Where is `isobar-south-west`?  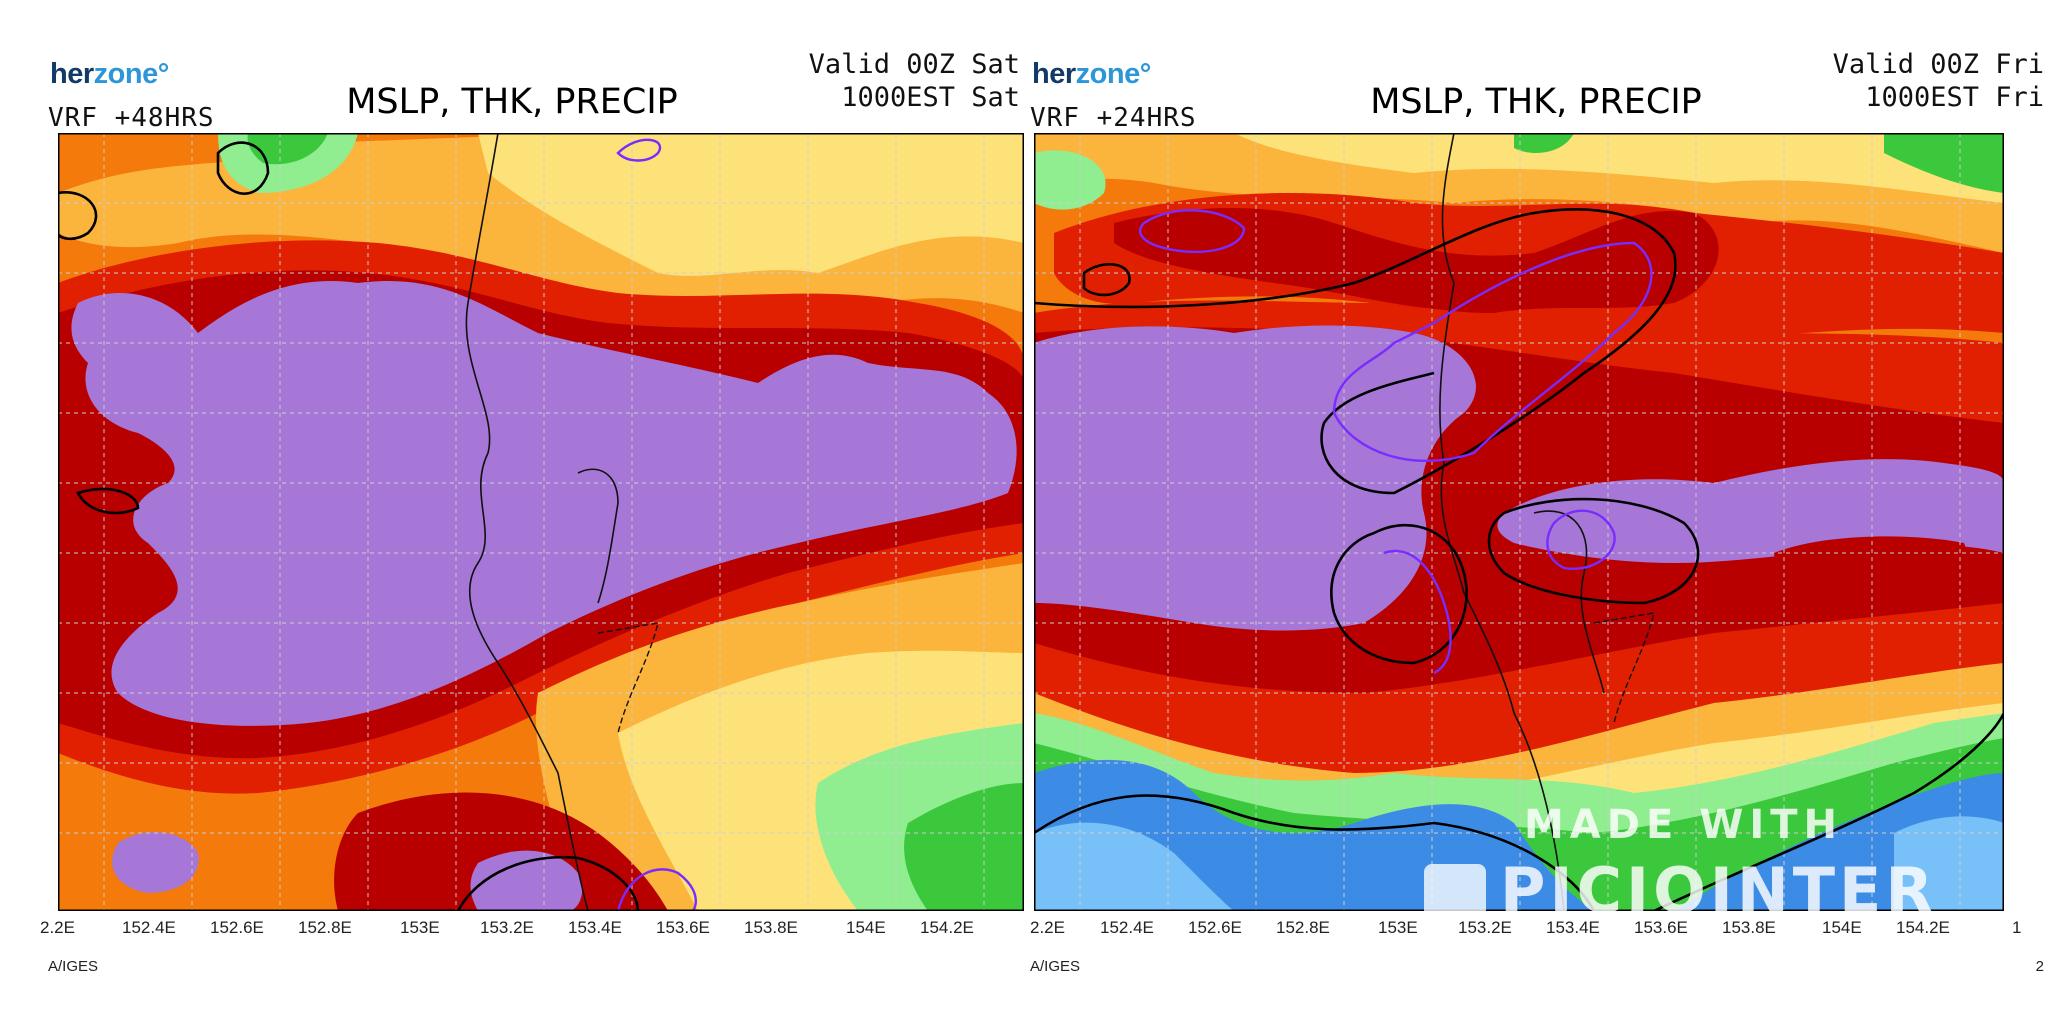 isobar-south-west is located at coordinates (1315, 852).